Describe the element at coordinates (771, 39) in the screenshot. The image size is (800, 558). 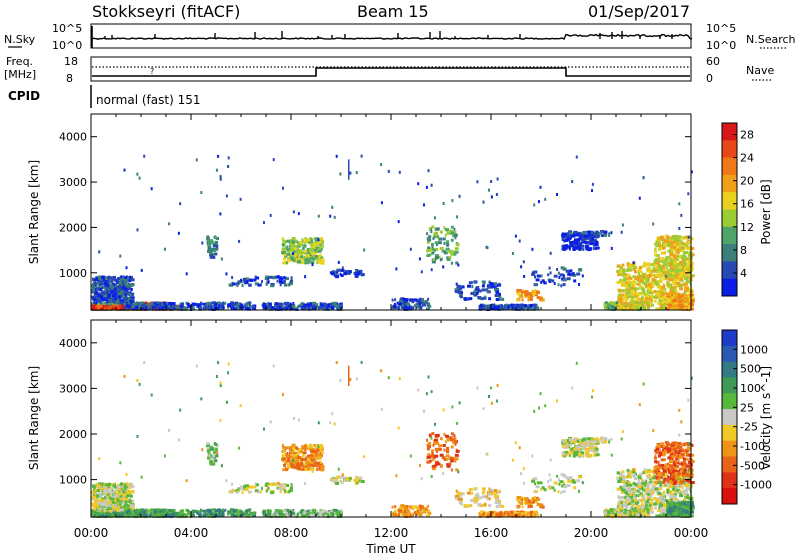
I see `search-noise-label: N.Search` at that location.